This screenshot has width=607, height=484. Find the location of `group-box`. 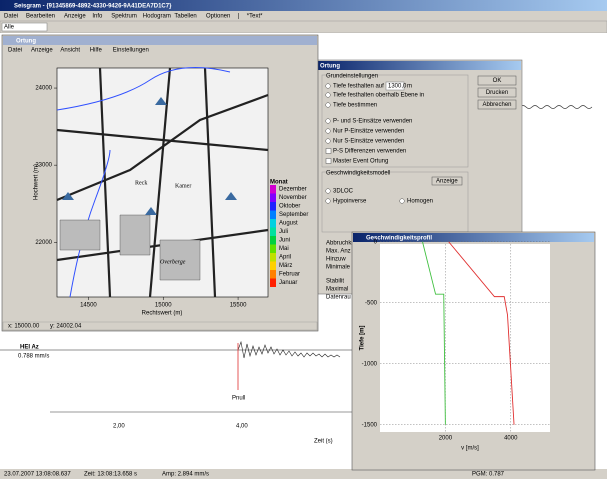

group-box is located at coordinates (395, 121).